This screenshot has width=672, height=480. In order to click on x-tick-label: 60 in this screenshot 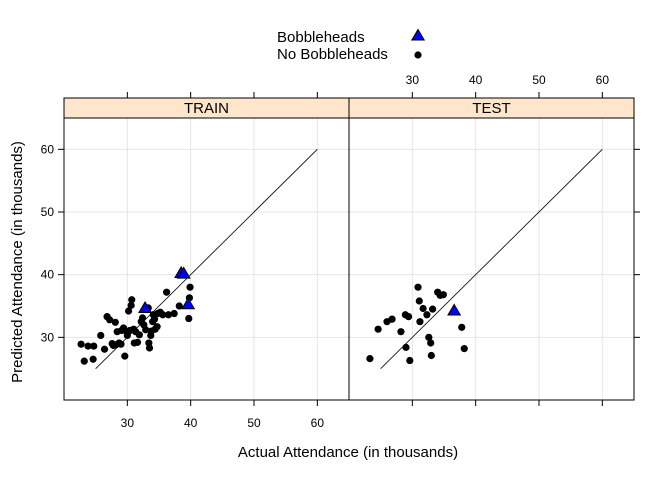, I will do `click(318, 423)`.